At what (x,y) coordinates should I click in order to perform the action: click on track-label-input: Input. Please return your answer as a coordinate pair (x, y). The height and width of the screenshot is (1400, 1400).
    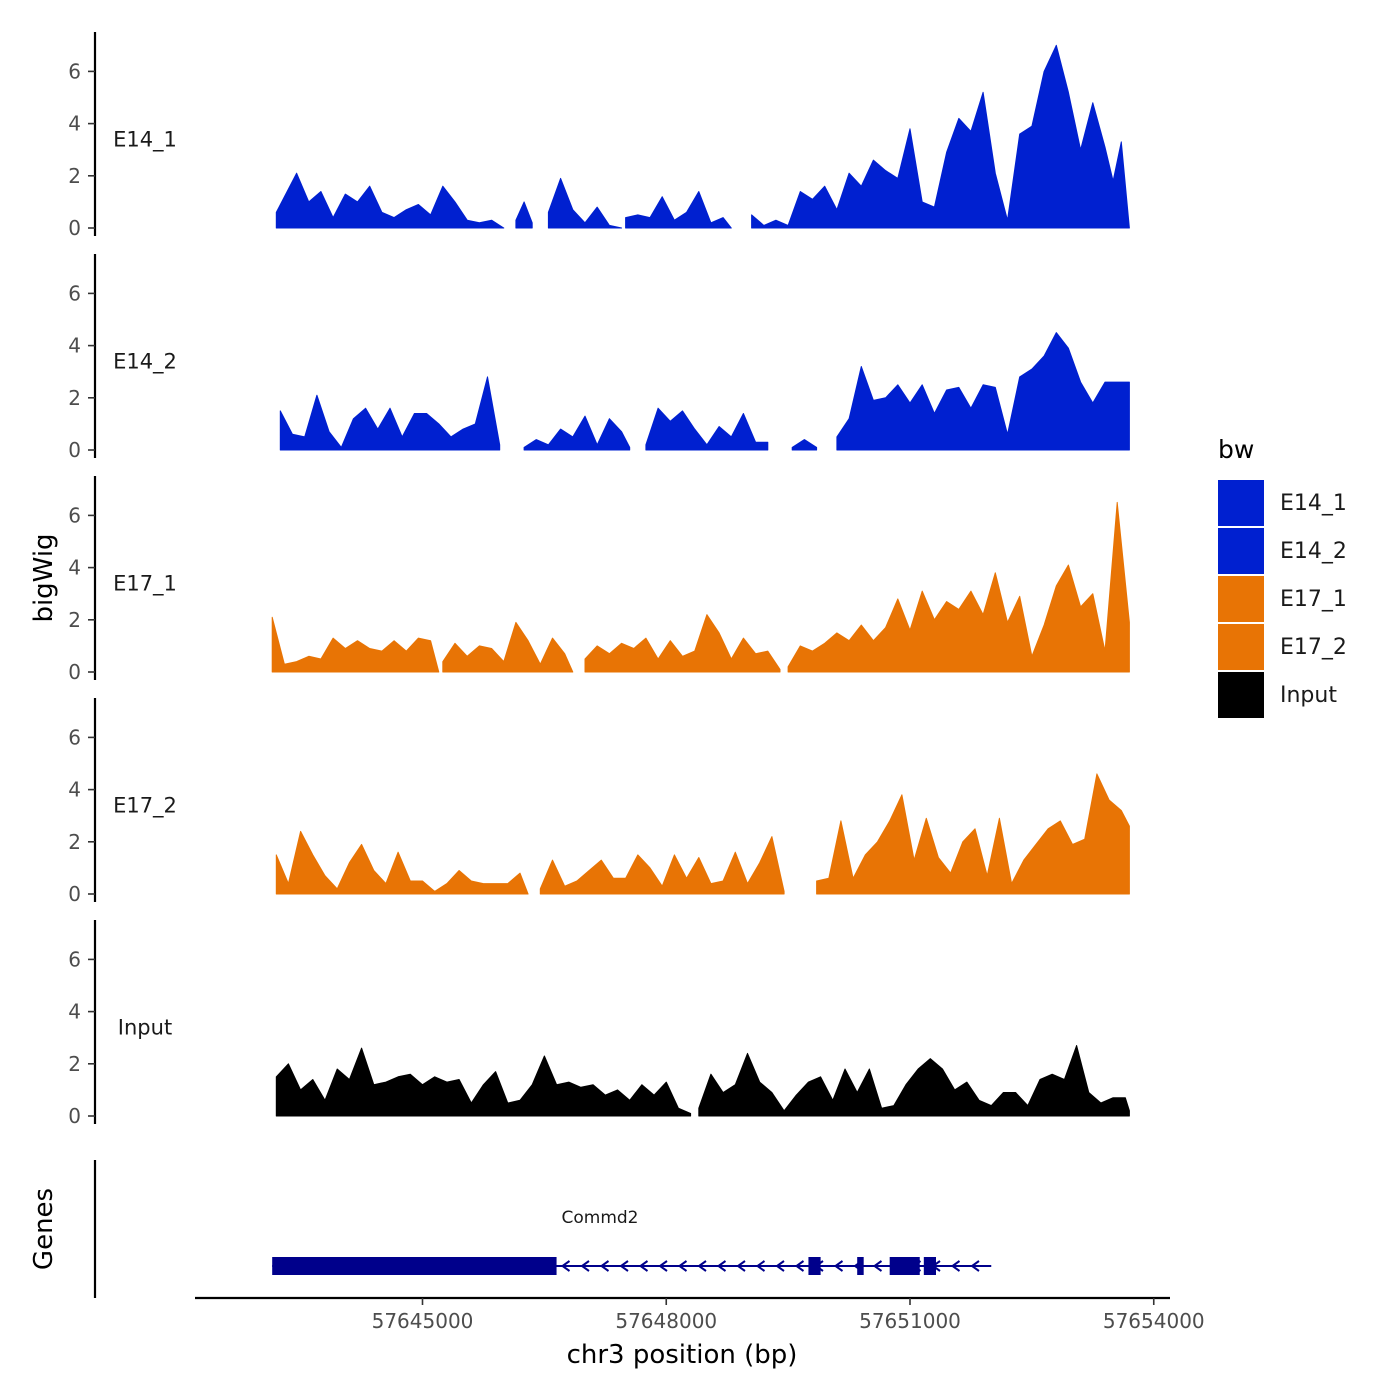
    Looking at the image, I should click on (145, 1027).